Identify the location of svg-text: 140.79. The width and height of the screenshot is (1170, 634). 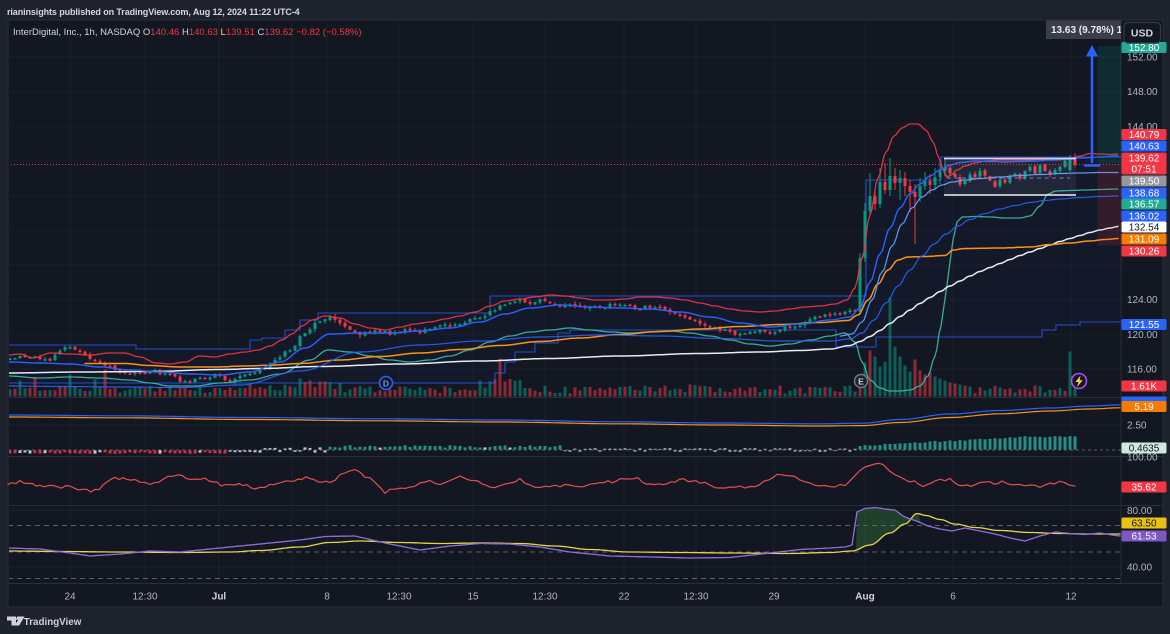
(1144, 135).